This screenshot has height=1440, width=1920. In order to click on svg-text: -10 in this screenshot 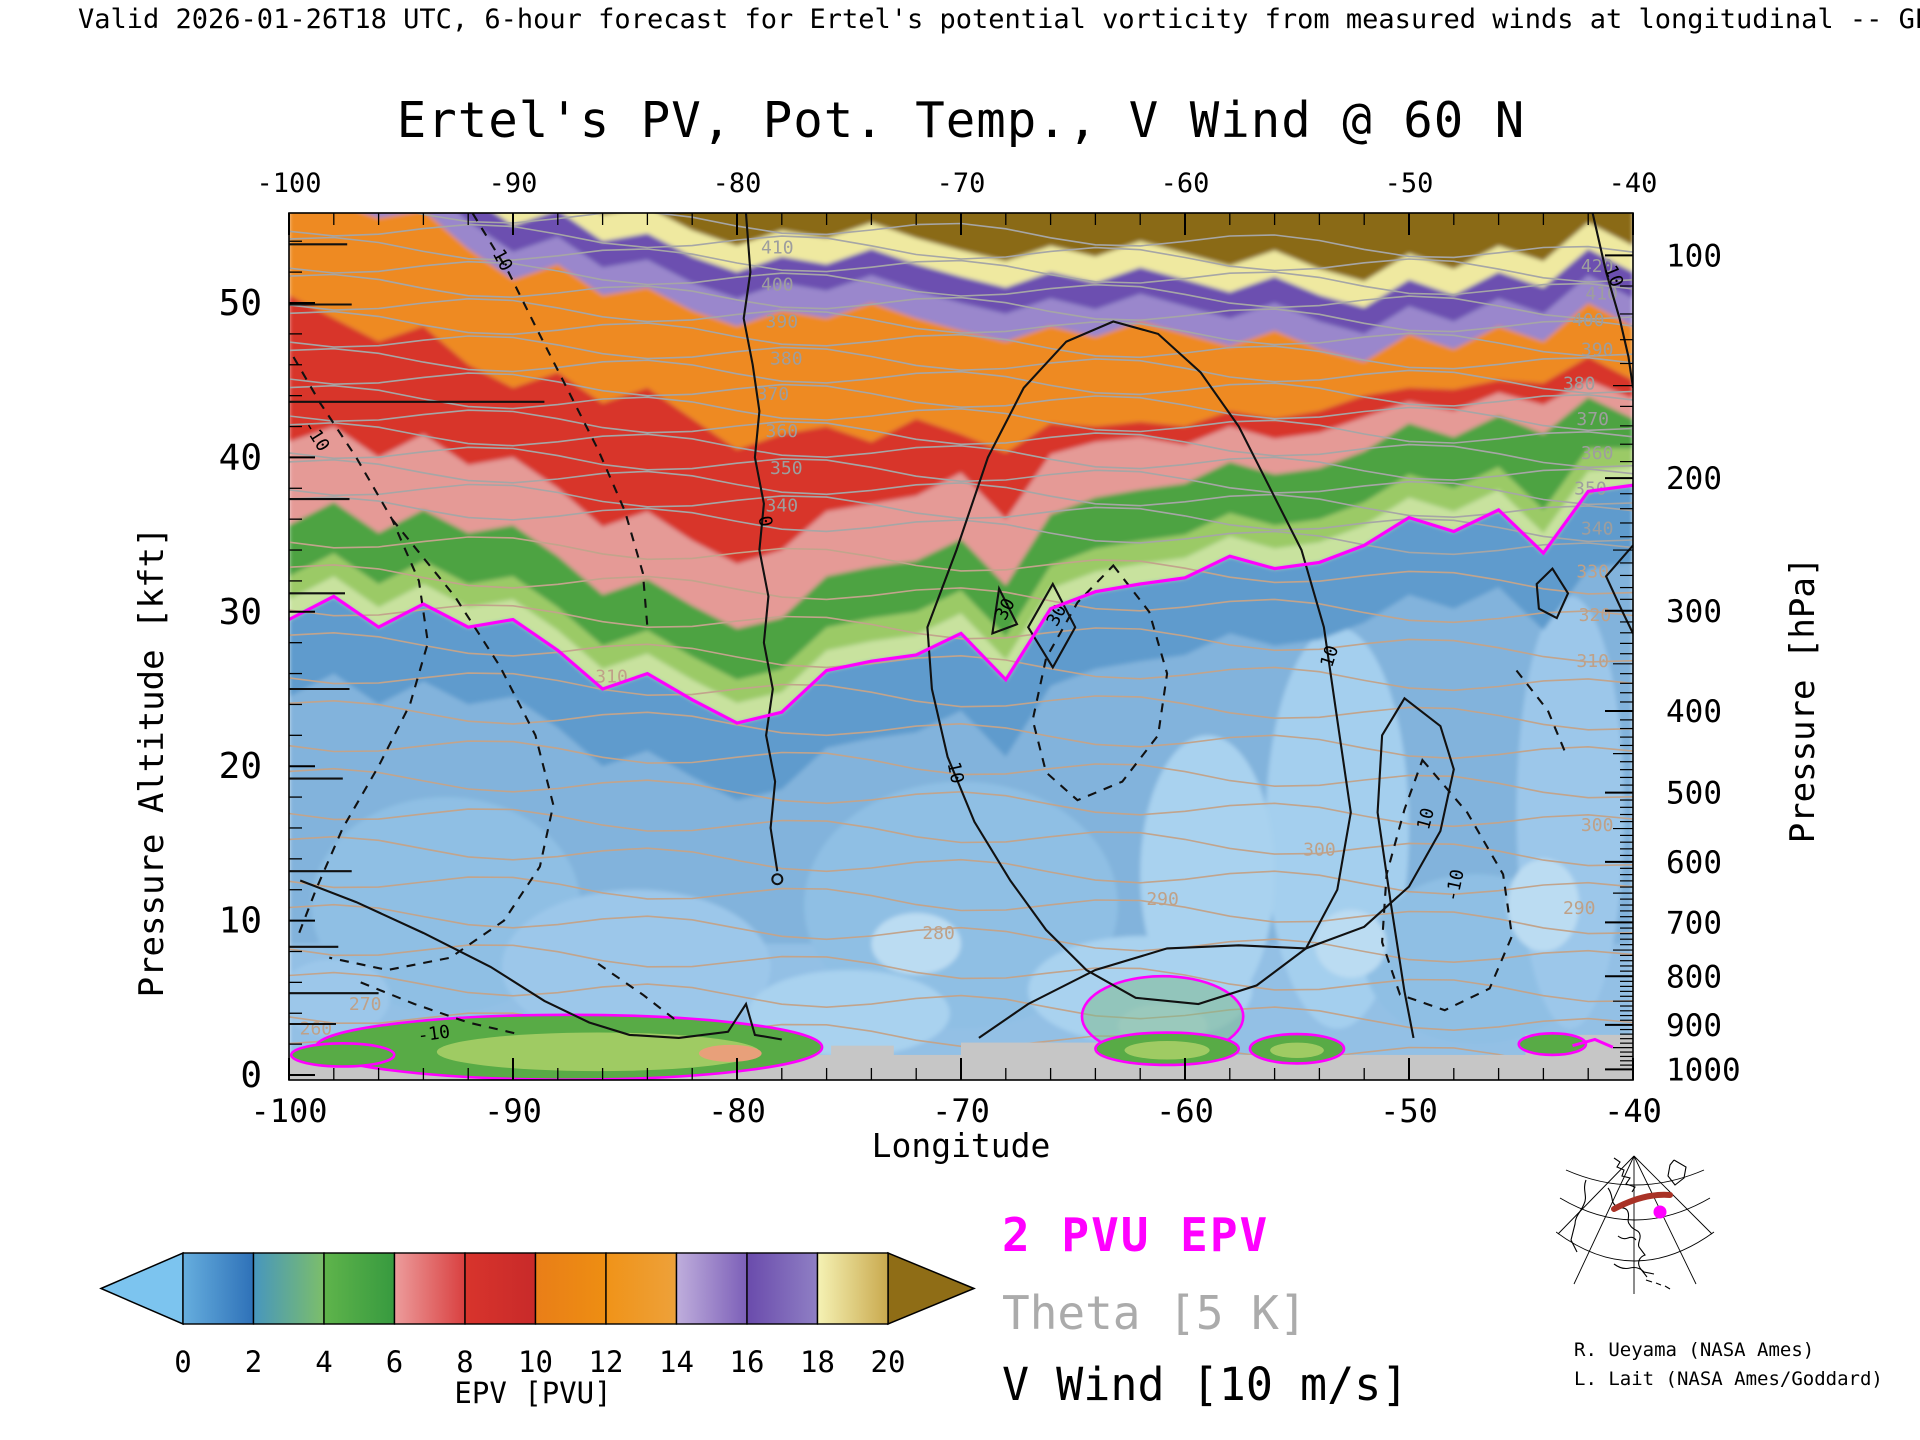, I will do `click(433, 1033)`.